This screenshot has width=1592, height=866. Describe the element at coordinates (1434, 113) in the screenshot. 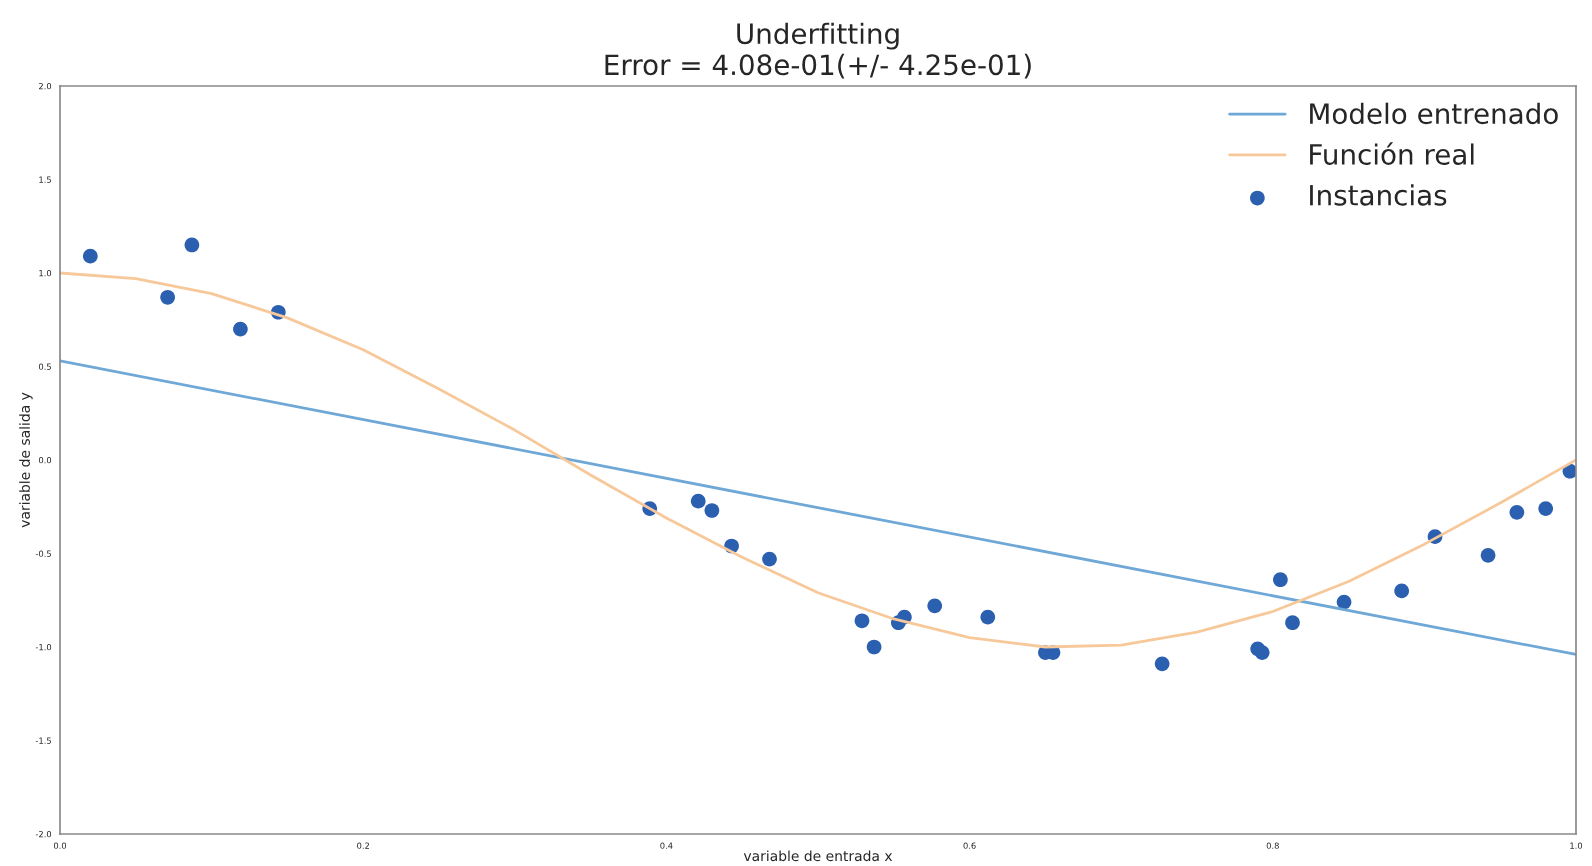

I see `legend-label: Modelo entrenado` at that location.